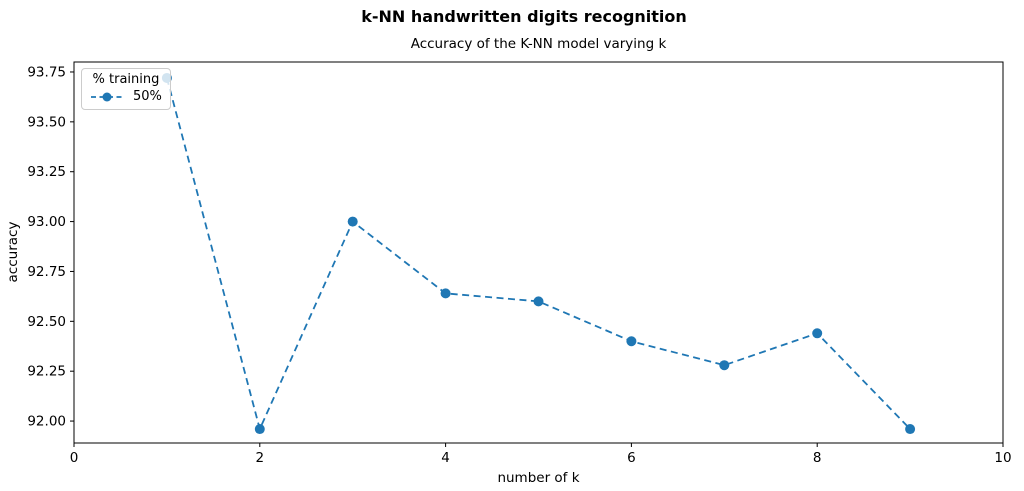 This screenshot has height=491, width=1024. Describe the element at coordinates (50, 247) in the screenshot. I see `y-axis: 92.00 92.25 92.50 92.75 93.00 93.25 93.50 93.75` at that location.